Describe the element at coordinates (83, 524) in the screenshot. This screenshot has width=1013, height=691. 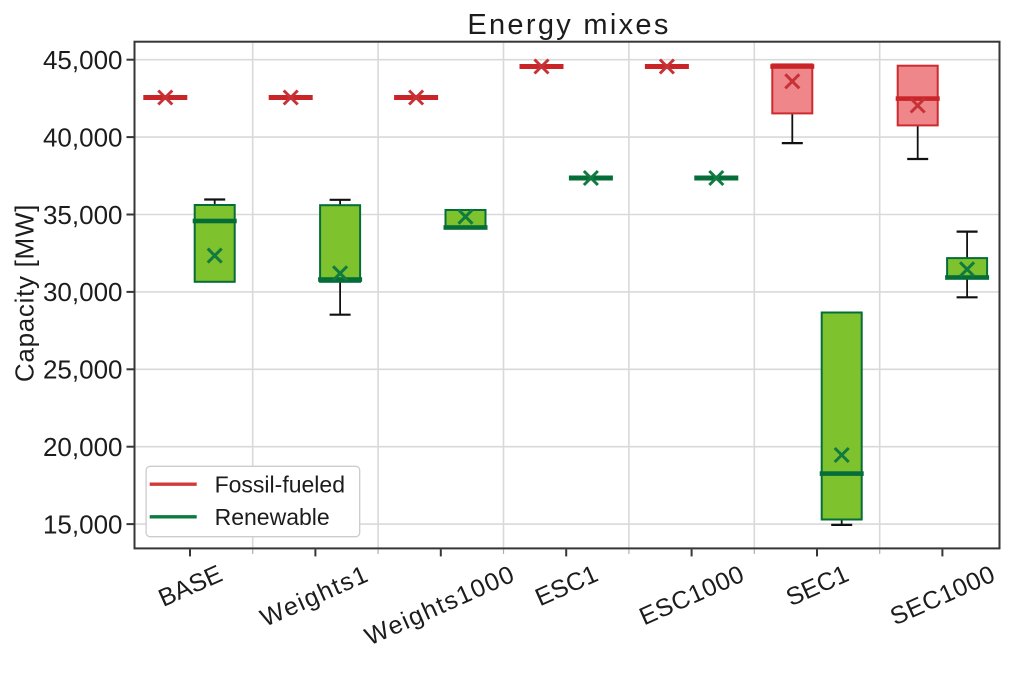
I see `svg-text: 15,000` at that location.